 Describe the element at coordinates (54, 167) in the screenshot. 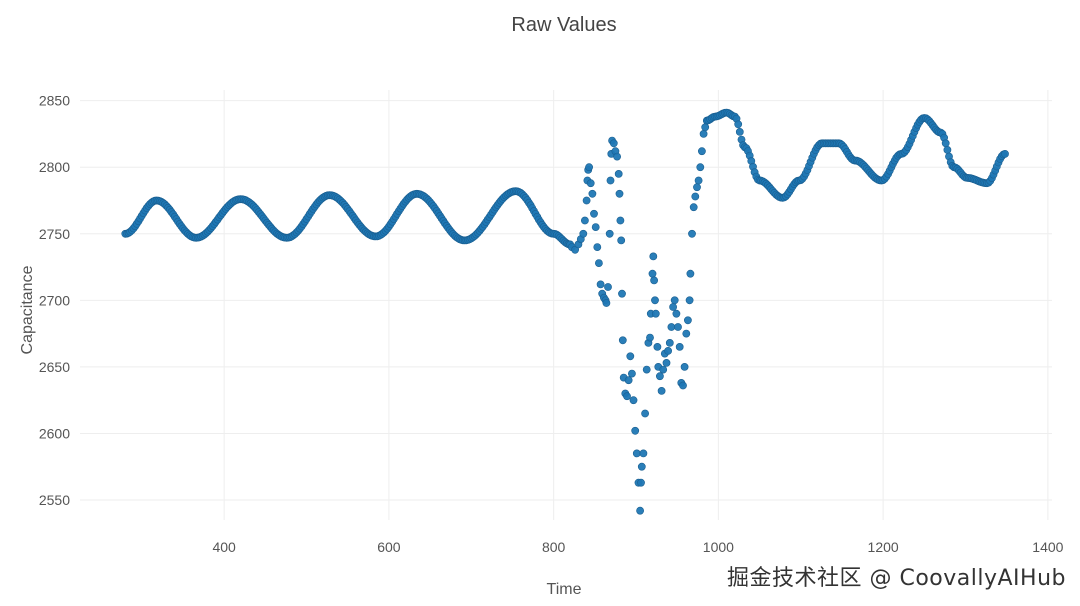

I see `y-tick-label: 2800` at that location.